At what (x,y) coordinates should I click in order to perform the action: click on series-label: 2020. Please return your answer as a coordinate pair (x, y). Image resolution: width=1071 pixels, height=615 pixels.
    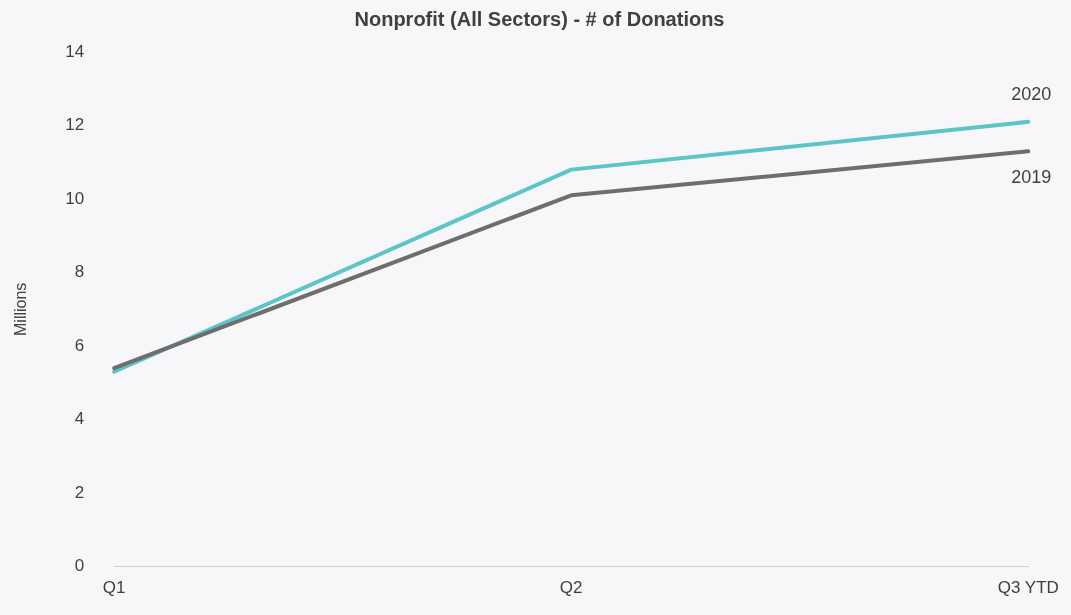
    Looking at the image, I should click on (1031, 93).